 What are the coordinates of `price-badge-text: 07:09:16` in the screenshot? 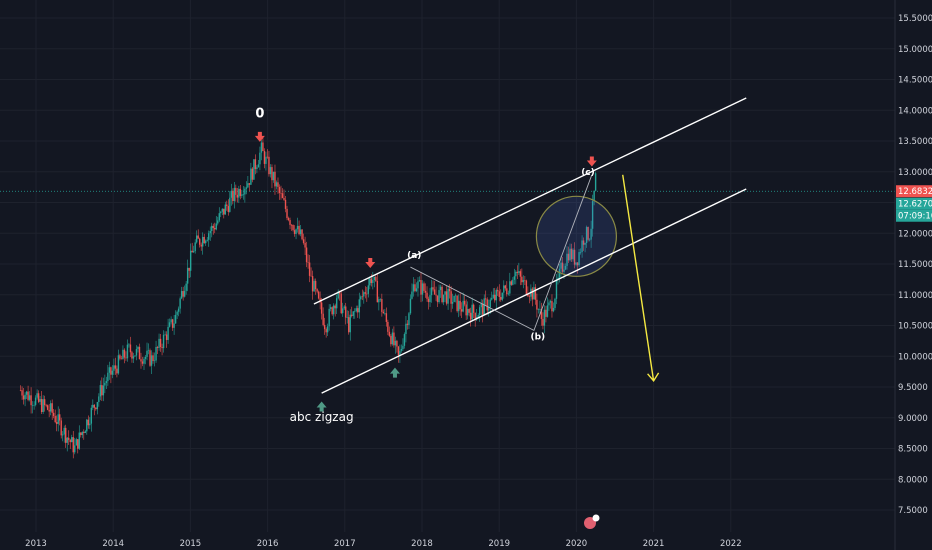 It's located at (915, 217).